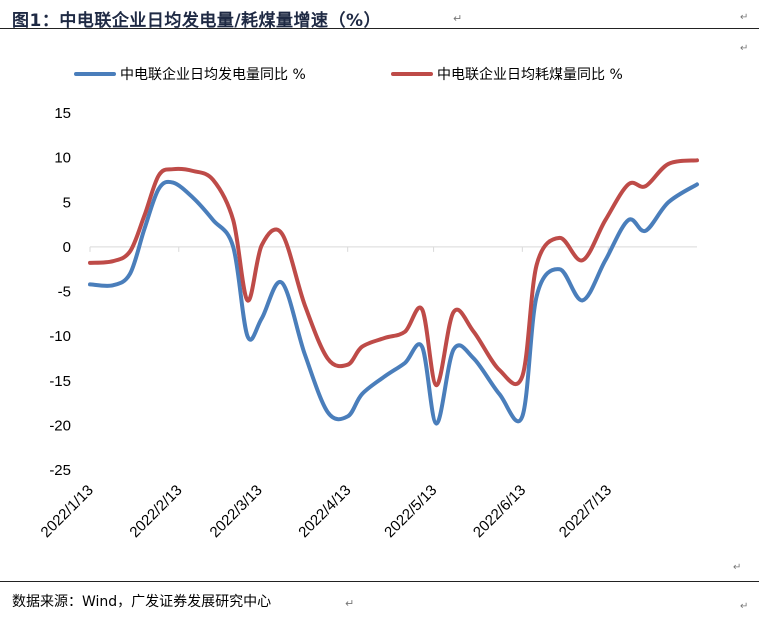  What do you see at coordinates (379, 581) in the screenshot?
I see `bottom-rule` at bounding box center [379, 581].